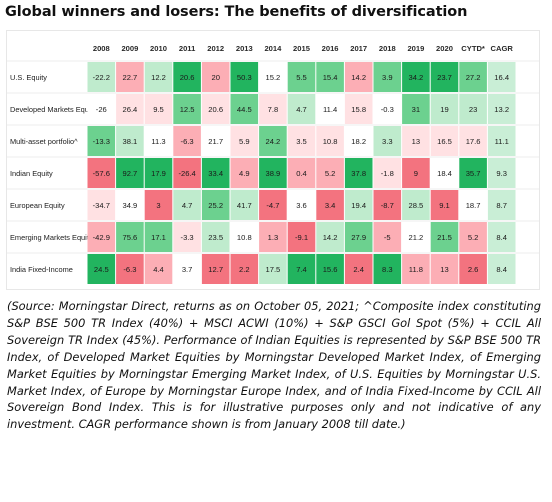  I want to click on cell-value: 3.4, so click(330, 205).